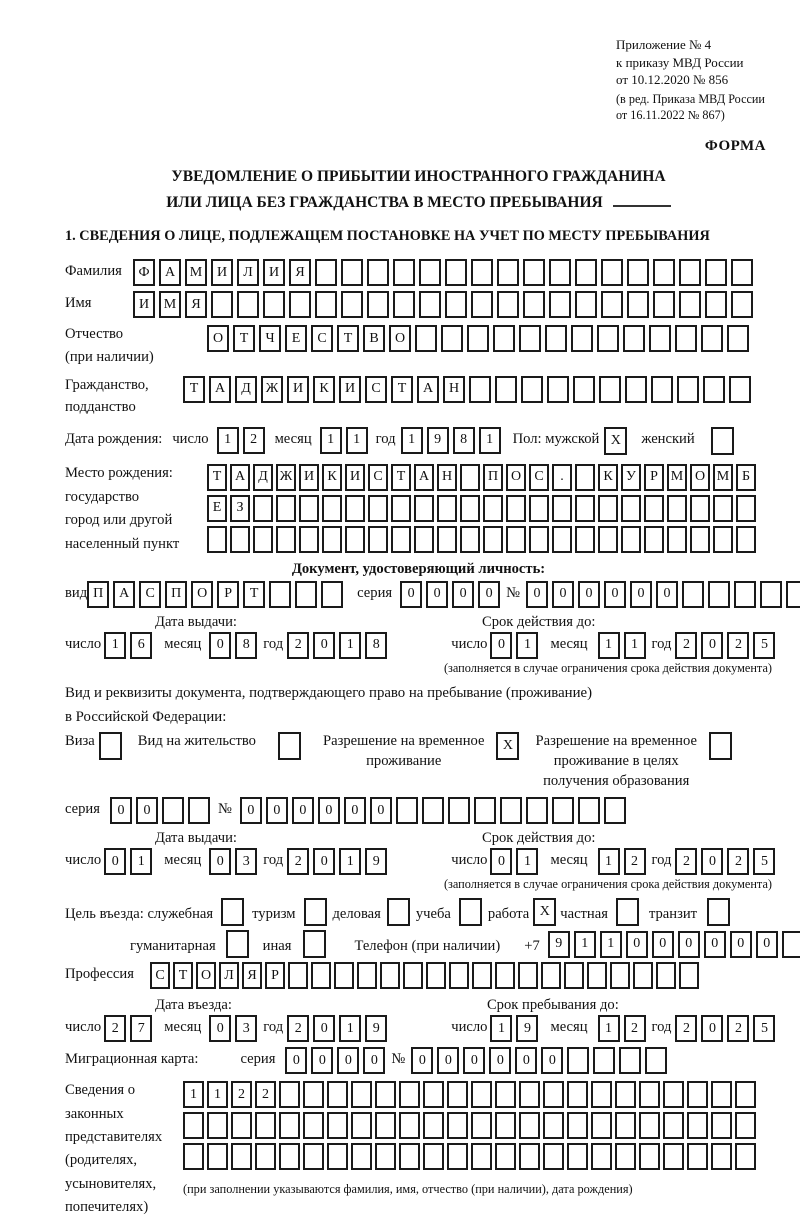 The height and width of the screenshot is (1219, 800). Describe the element at coordinates (545, 912) in the screenshot. I see `purpose-work-checkbox: X` at that location.